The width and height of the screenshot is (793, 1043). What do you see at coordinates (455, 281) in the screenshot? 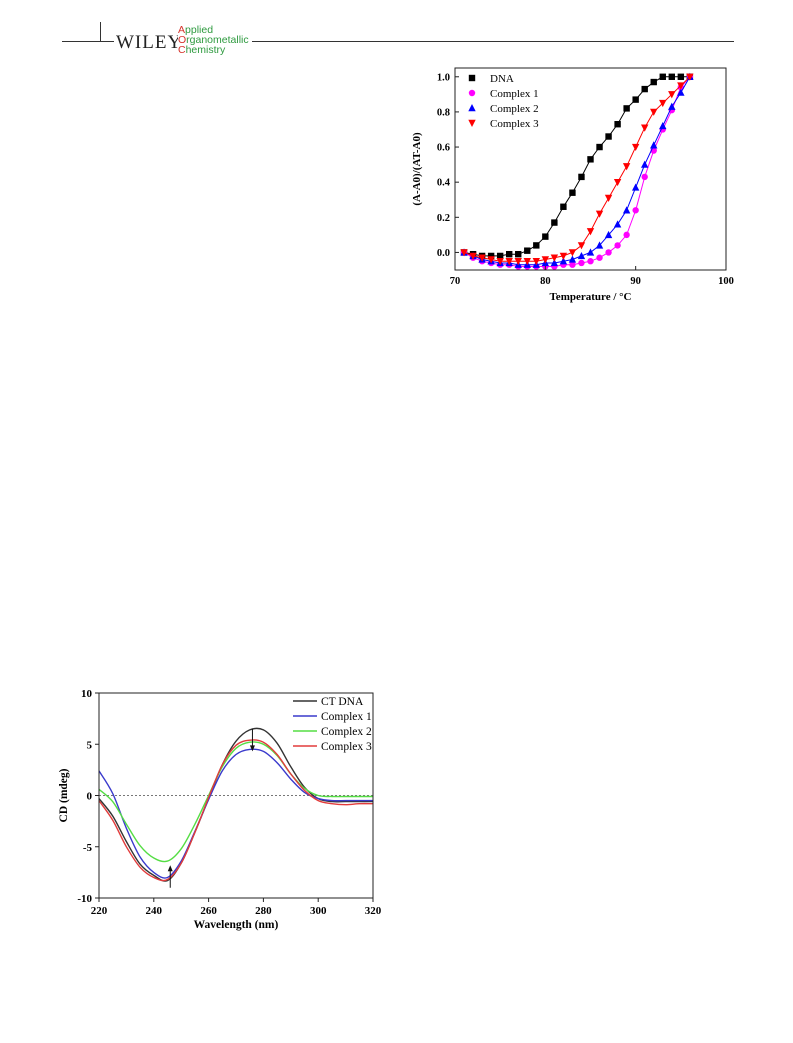
I see `x-tick-label: 70` at bounding box center [455, 281].